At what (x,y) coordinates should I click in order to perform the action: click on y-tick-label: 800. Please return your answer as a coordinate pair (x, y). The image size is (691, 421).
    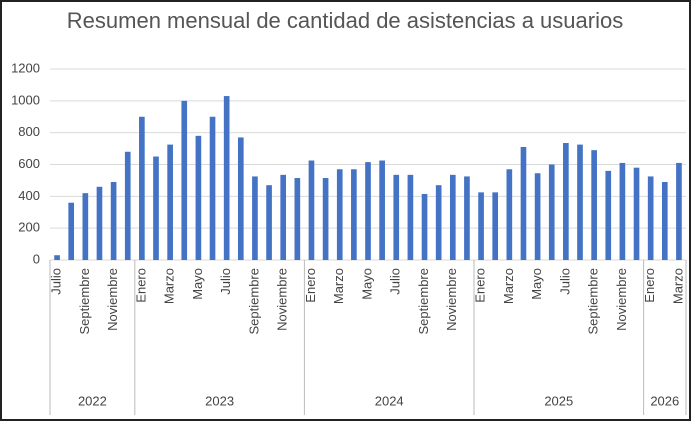
    Looking at the image, I should click on (29, 131).